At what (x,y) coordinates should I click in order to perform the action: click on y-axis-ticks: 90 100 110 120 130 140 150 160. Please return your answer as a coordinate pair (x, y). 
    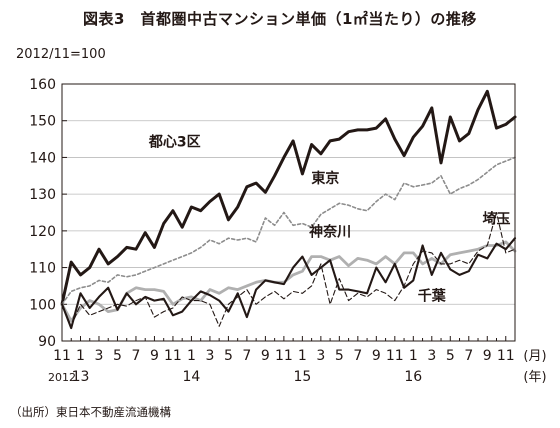
    Looking at the image, I should click on (48, 213).